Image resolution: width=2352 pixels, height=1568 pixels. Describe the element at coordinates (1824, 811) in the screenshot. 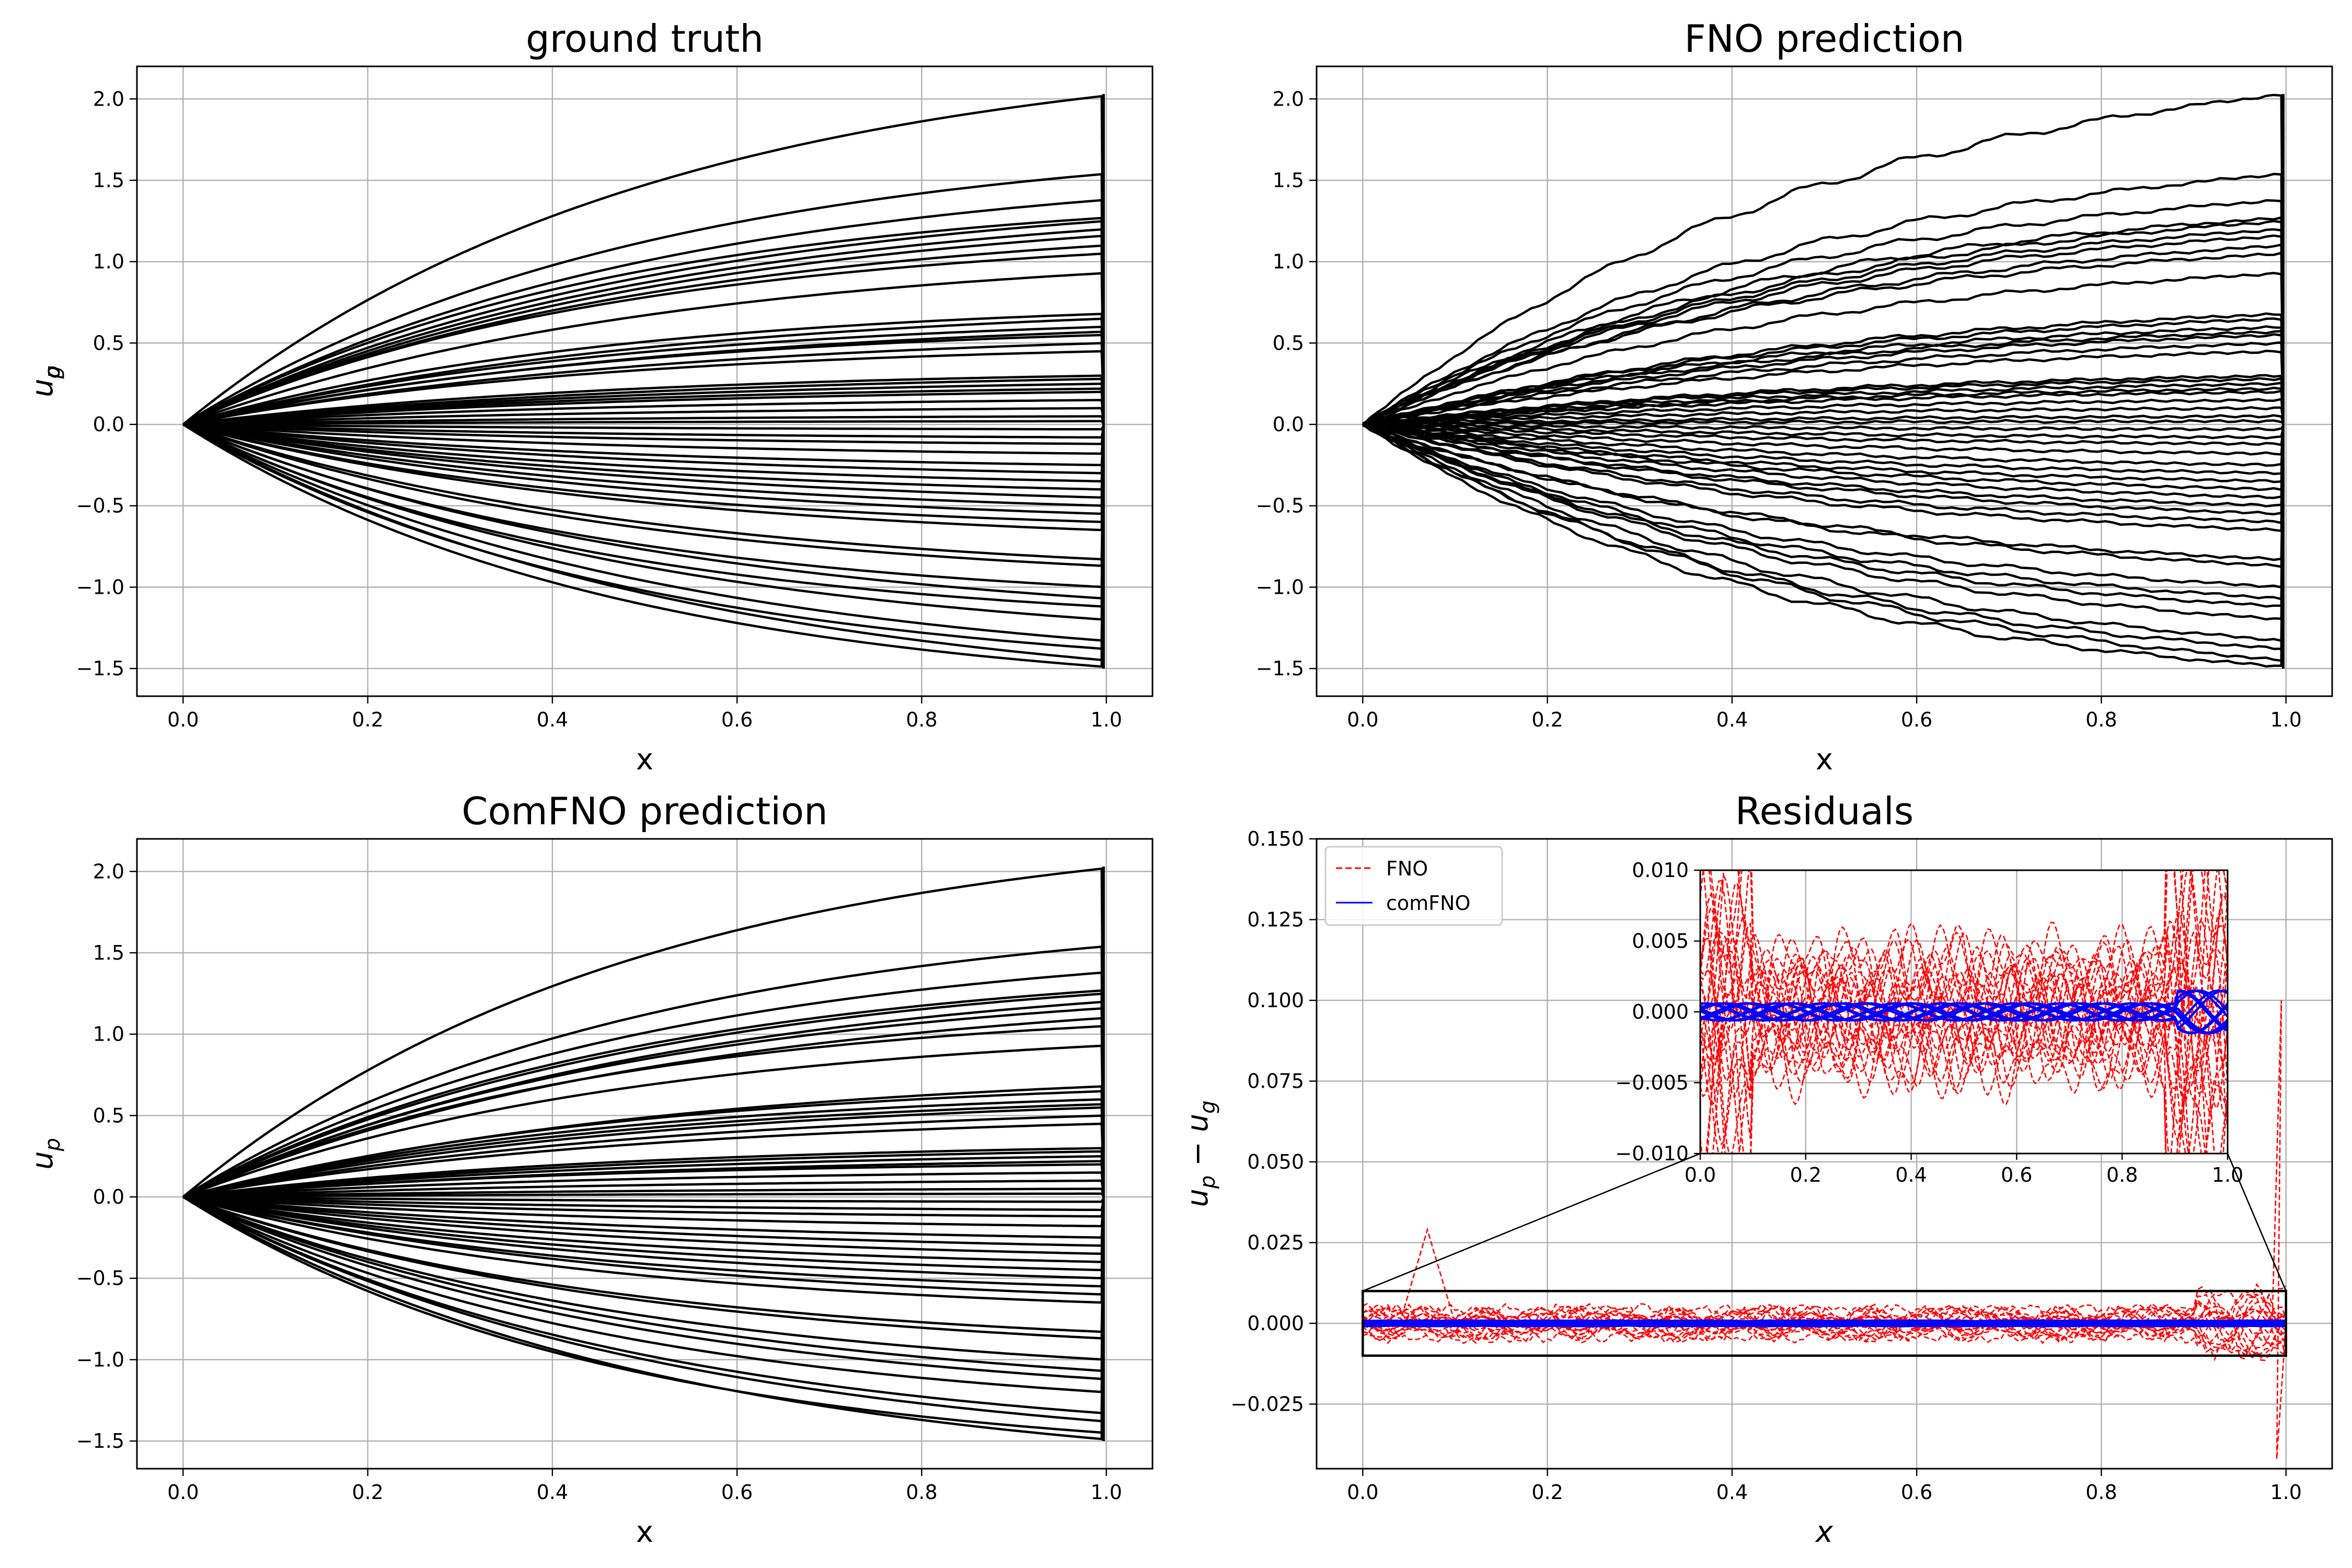

I see `panel-title: Residuals` at that location.